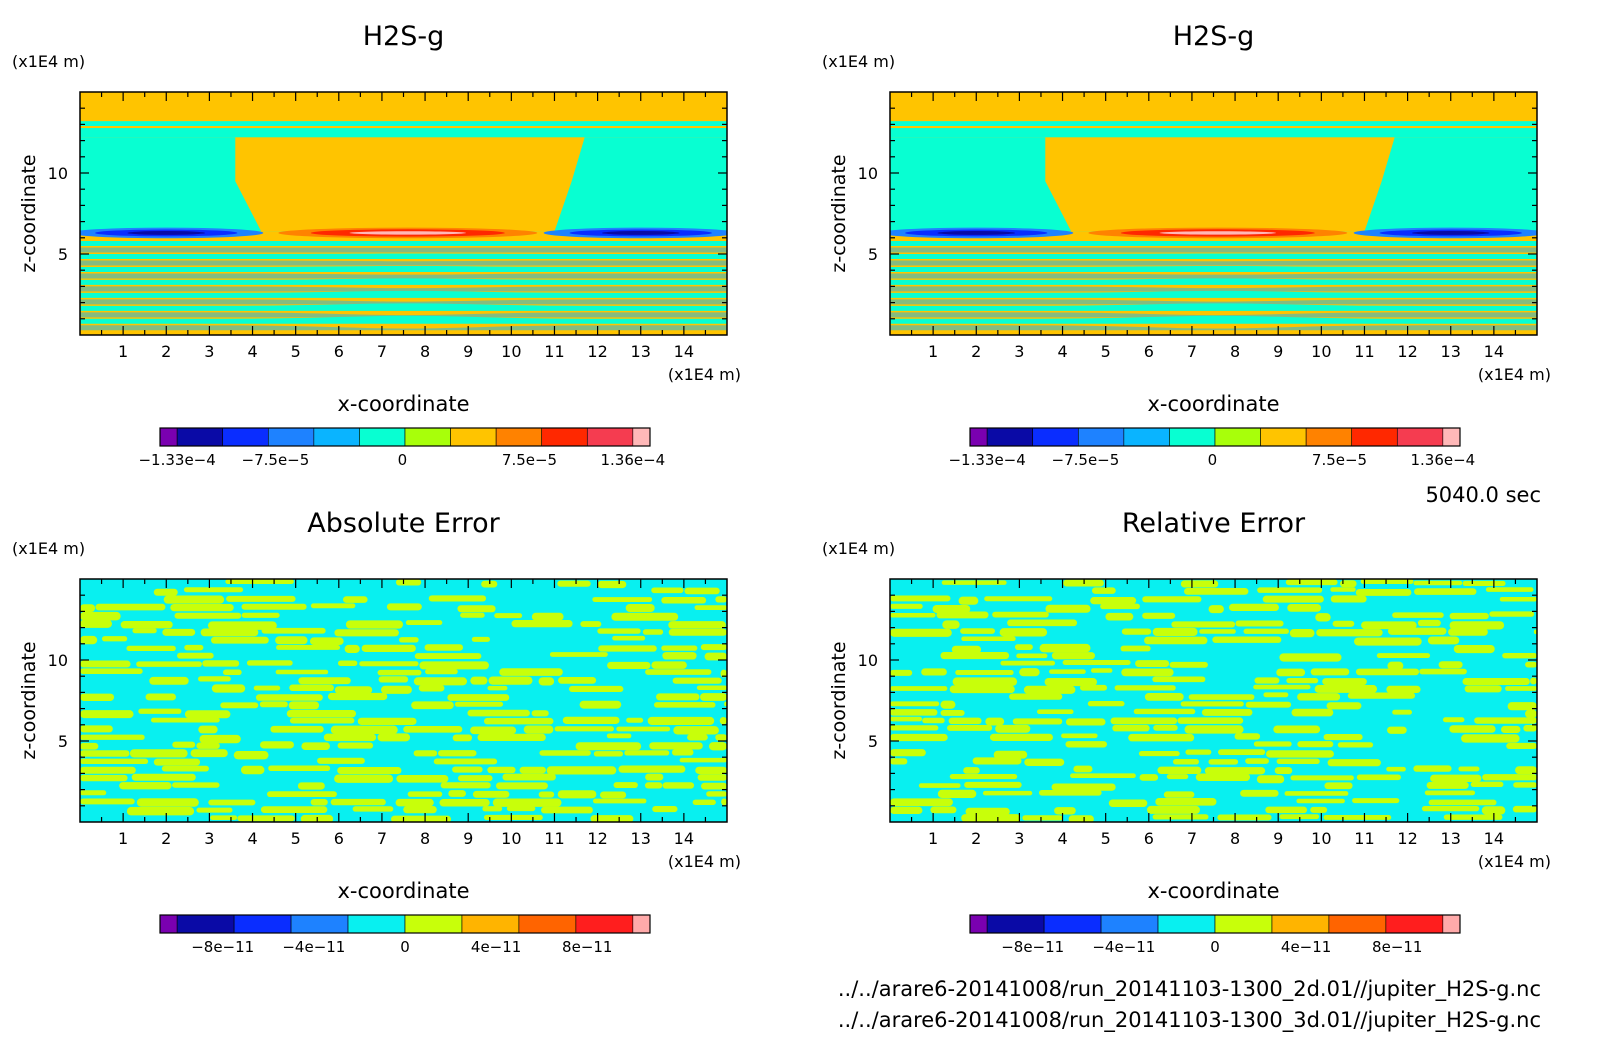  I want to click on x-tick-label: 2, so click(976, 351).